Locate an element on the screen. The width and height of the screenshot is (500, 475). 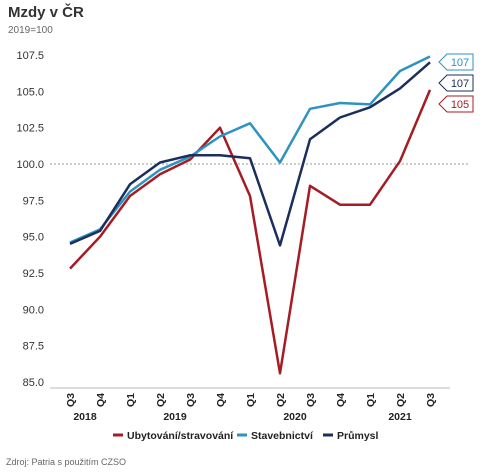
legend-label: Ubytování/stravování is located at coordinates (180, 436).